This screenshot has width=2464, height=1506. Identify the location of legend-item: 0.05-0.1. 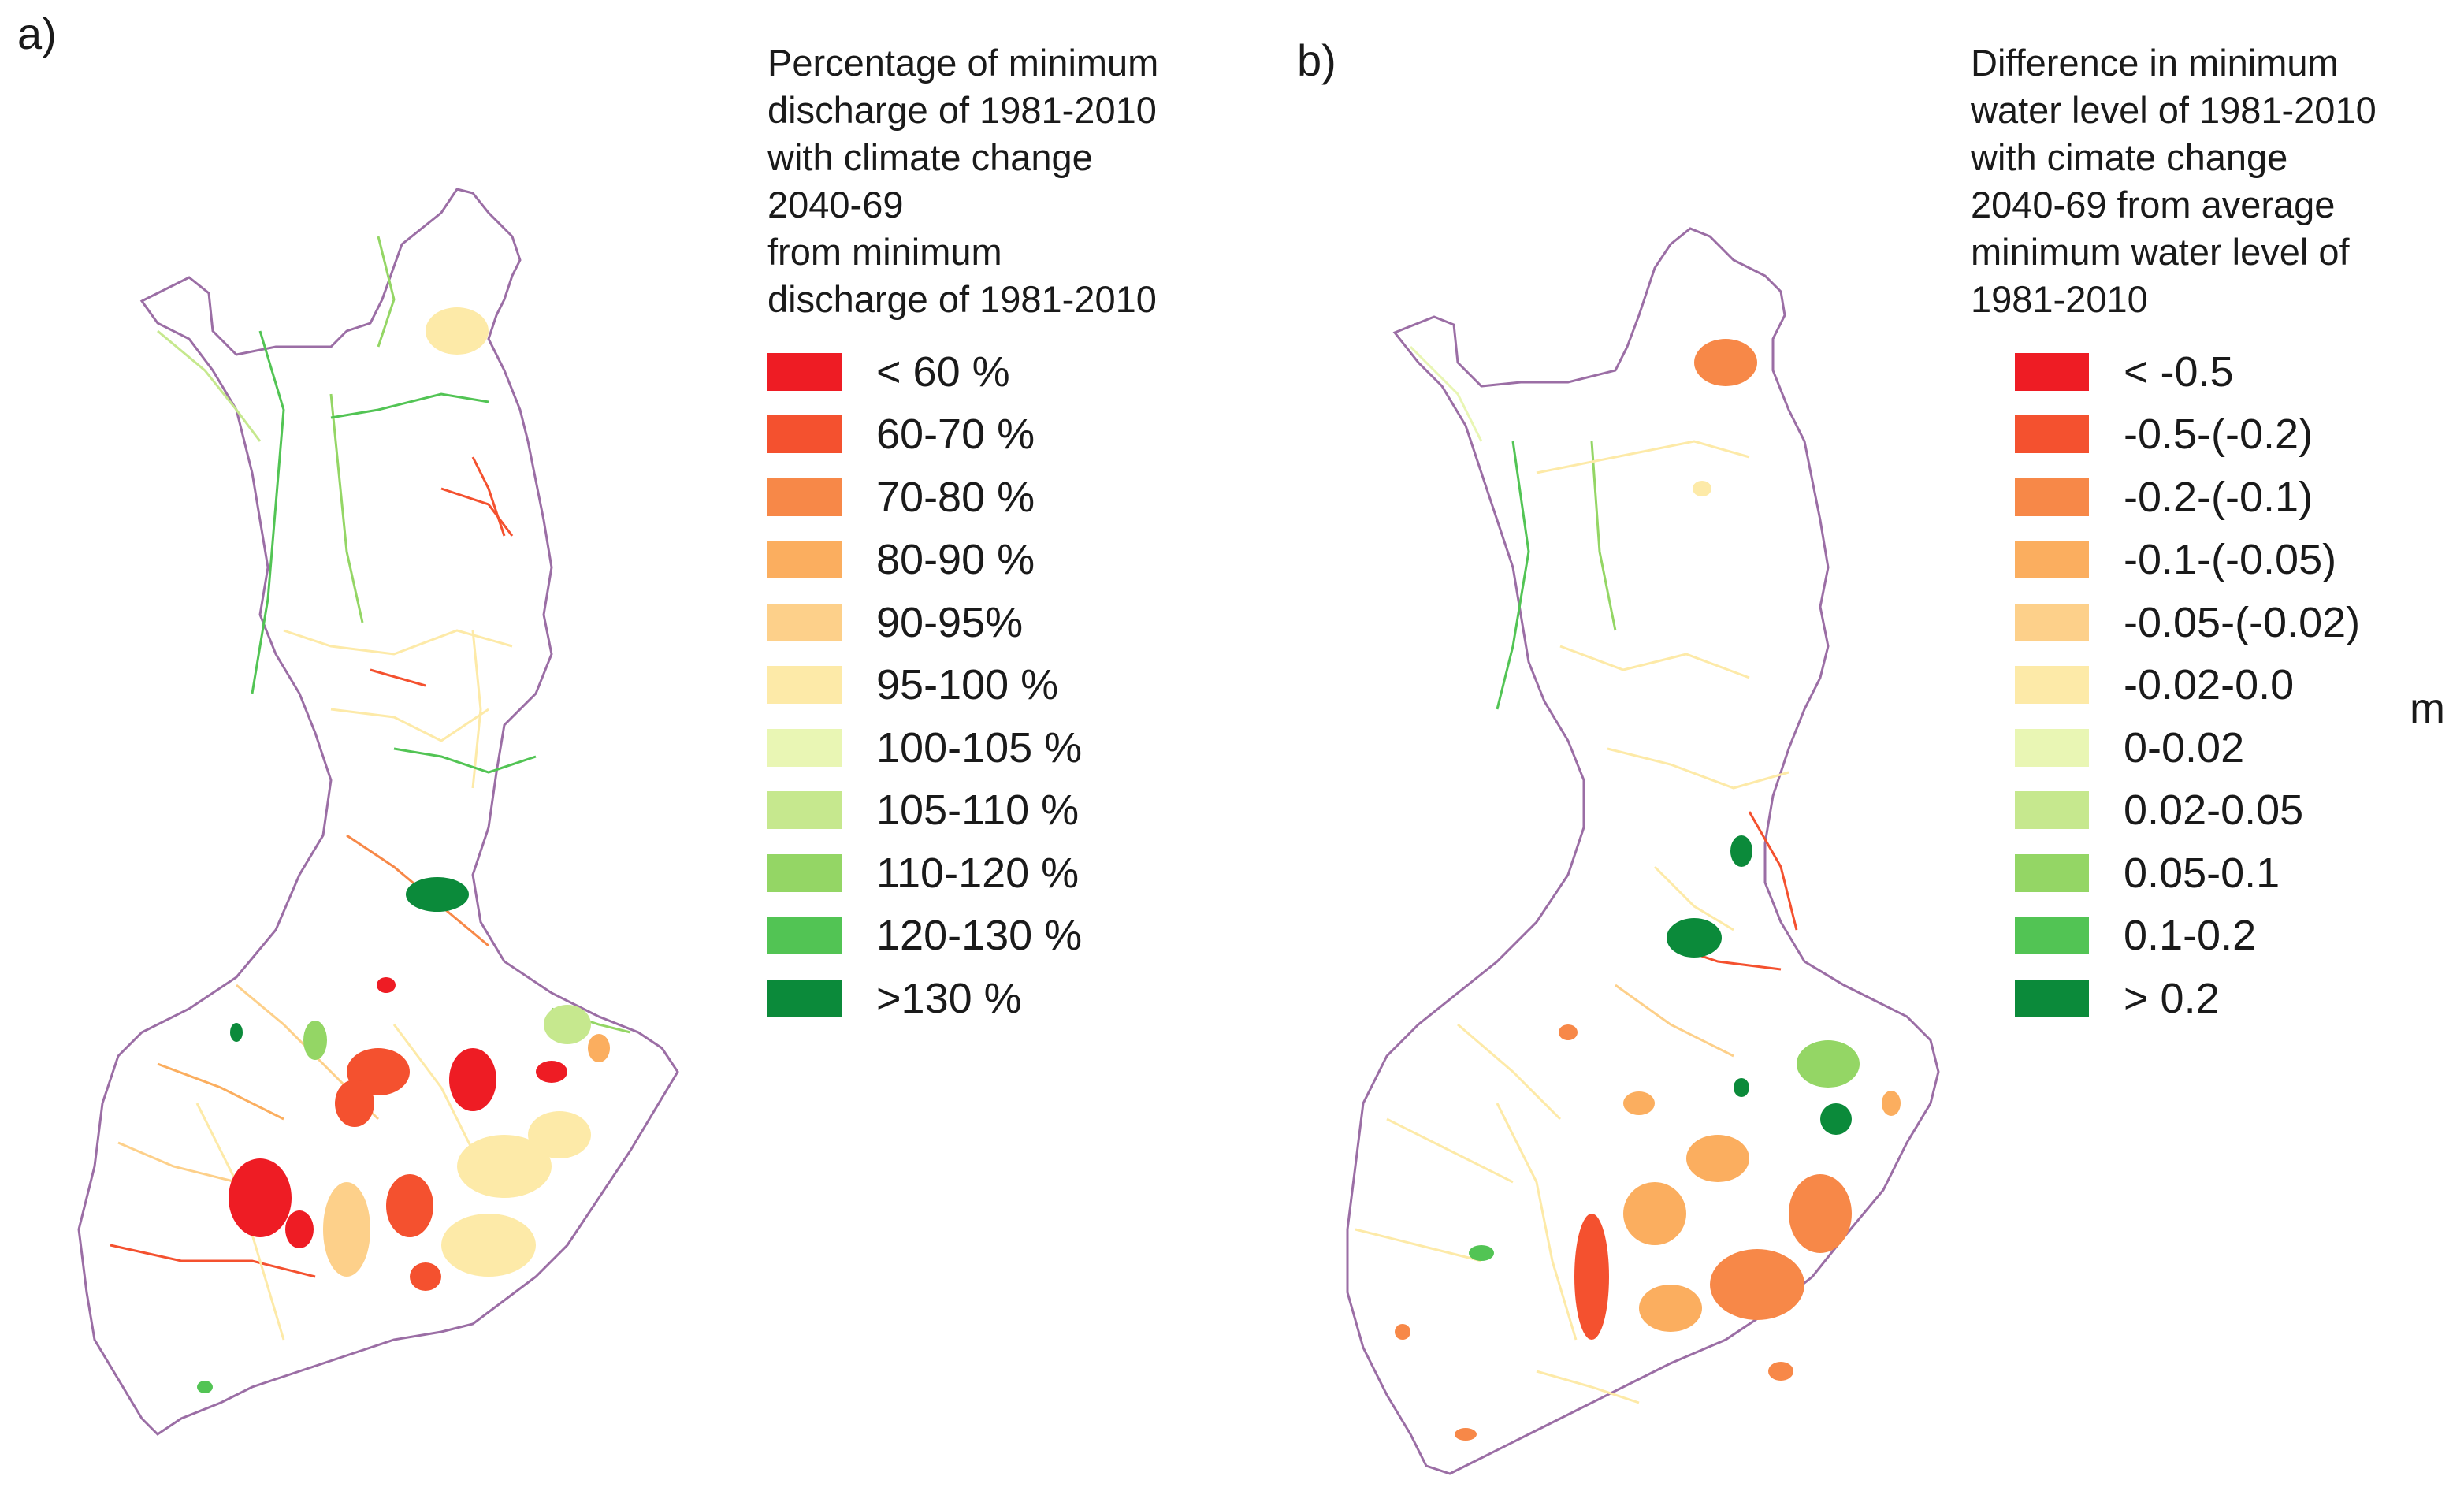
(2196, 873).